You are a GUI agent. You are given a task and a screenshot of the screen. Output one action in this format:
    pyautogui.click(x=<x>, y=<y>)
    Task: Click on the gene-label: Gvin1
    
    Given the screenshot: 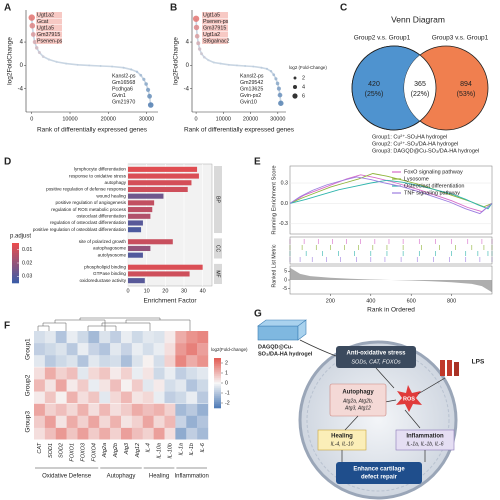 What is the action you would take?
    pyautogui.click(x=119, y=96)
    